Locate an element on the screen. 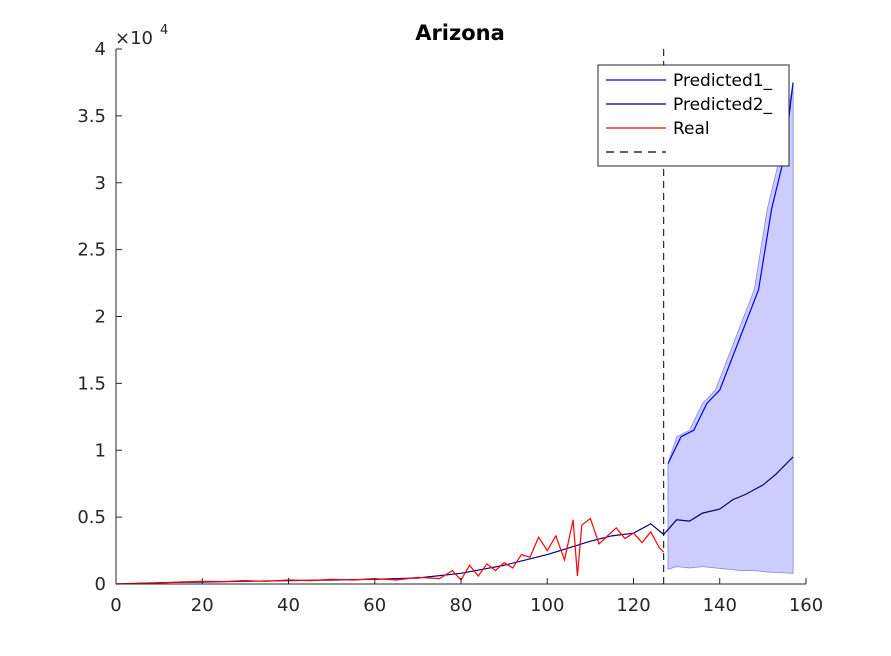 The height and width of the screenshot is (656, 891). x-tick-label: 80 is located at coordinates (461, 605).